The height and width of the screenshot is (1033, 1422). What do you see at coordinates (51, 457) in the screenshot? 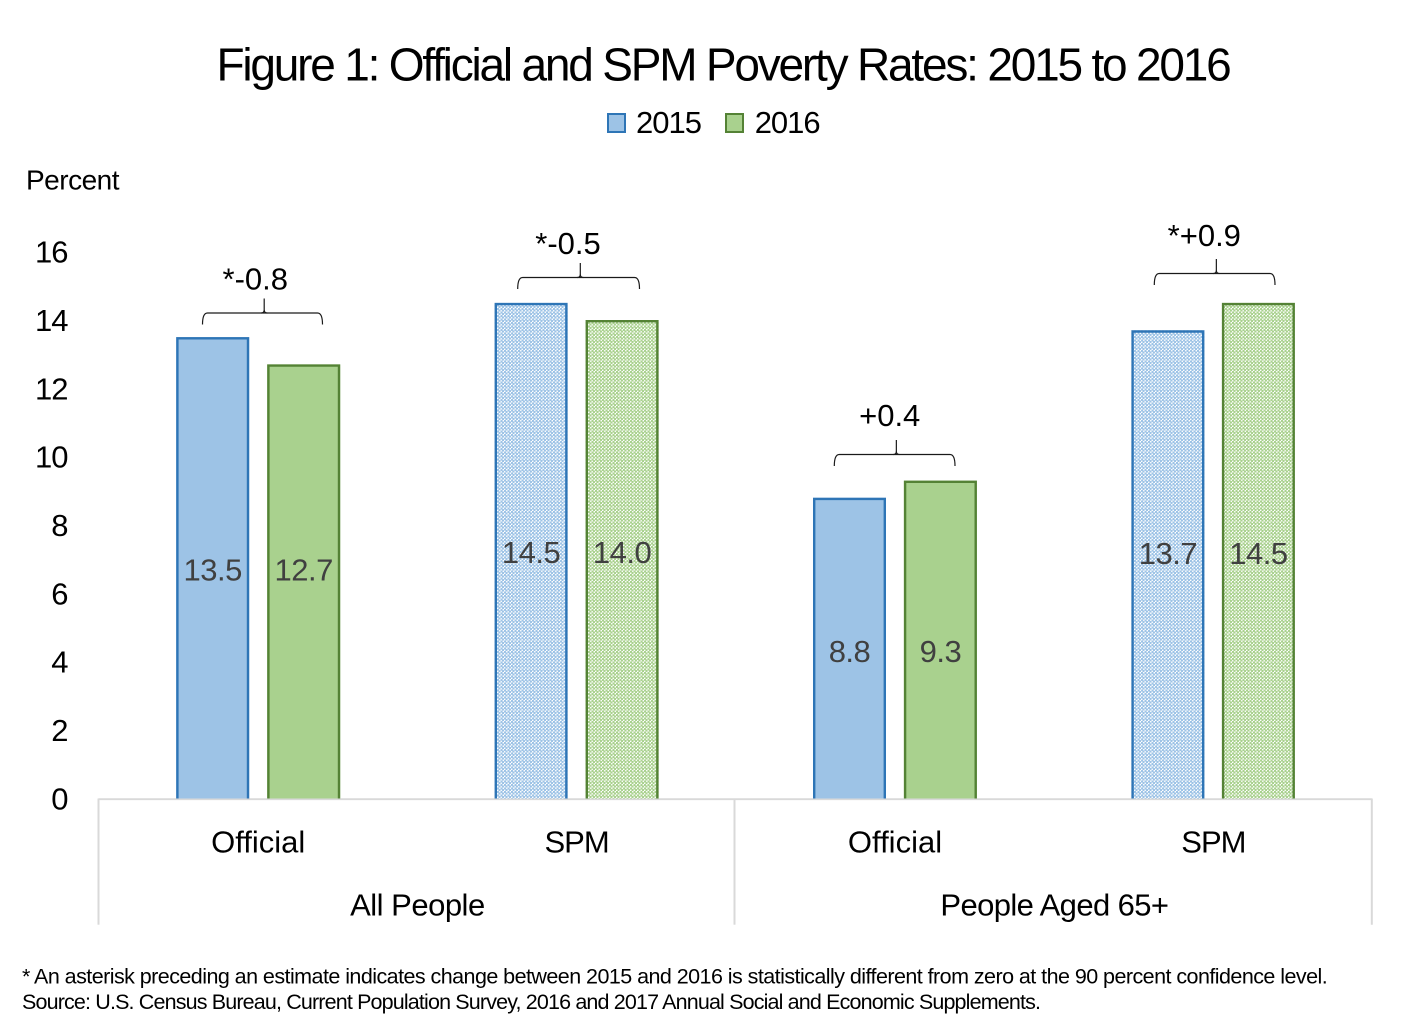
I see `svg-text: 10` at bounding box center [51, 457].